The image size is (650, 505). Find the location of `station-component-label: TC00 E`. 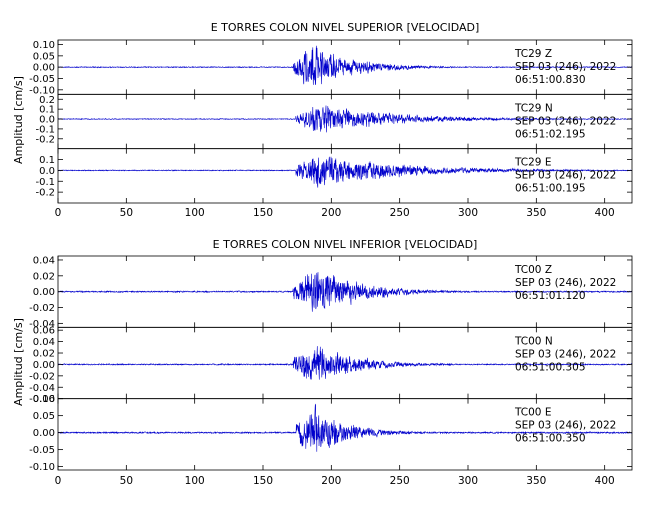

station-component-label: TC00 E is located at coordinates (532, 413).